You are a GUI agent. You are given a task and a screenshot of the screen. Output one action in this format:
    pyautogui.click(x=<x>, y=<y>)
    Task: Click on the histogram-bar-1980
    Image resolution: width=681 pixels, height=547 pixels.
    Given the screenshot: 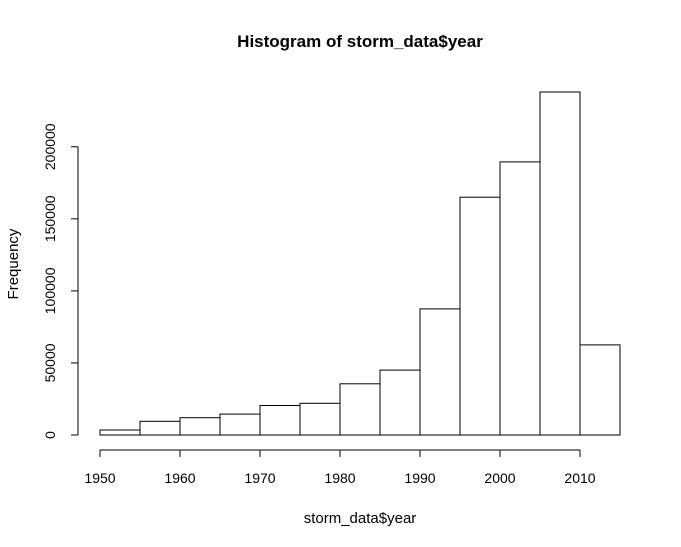 What is the action you would take?
    pyautogui.click(x=360, y=409)
    